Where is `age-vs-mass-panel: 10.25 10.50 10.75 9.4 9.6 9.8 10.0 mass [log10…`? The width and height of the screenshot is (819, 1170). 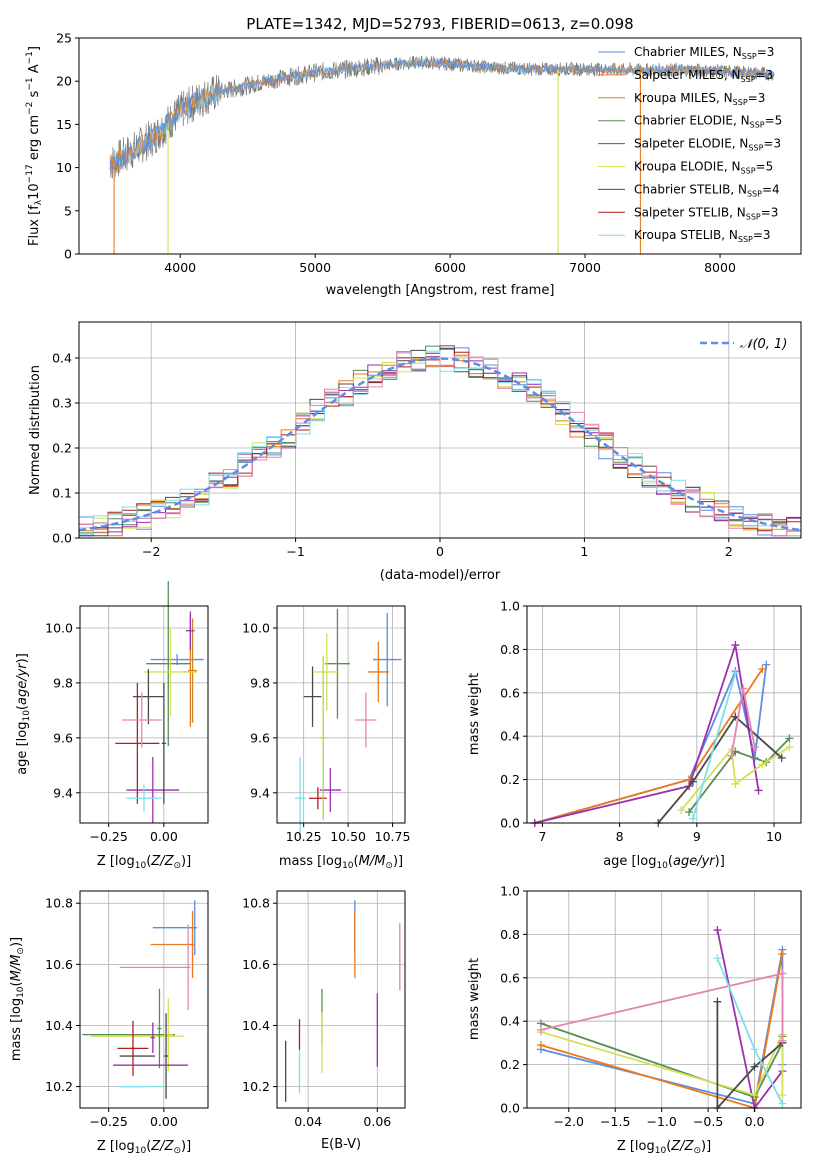
age-vs-mass-panel: 10.25 10.50 10.75 9.4 9.6 9.8 10.0 mass [log10… is located at coordinates (326, 738).